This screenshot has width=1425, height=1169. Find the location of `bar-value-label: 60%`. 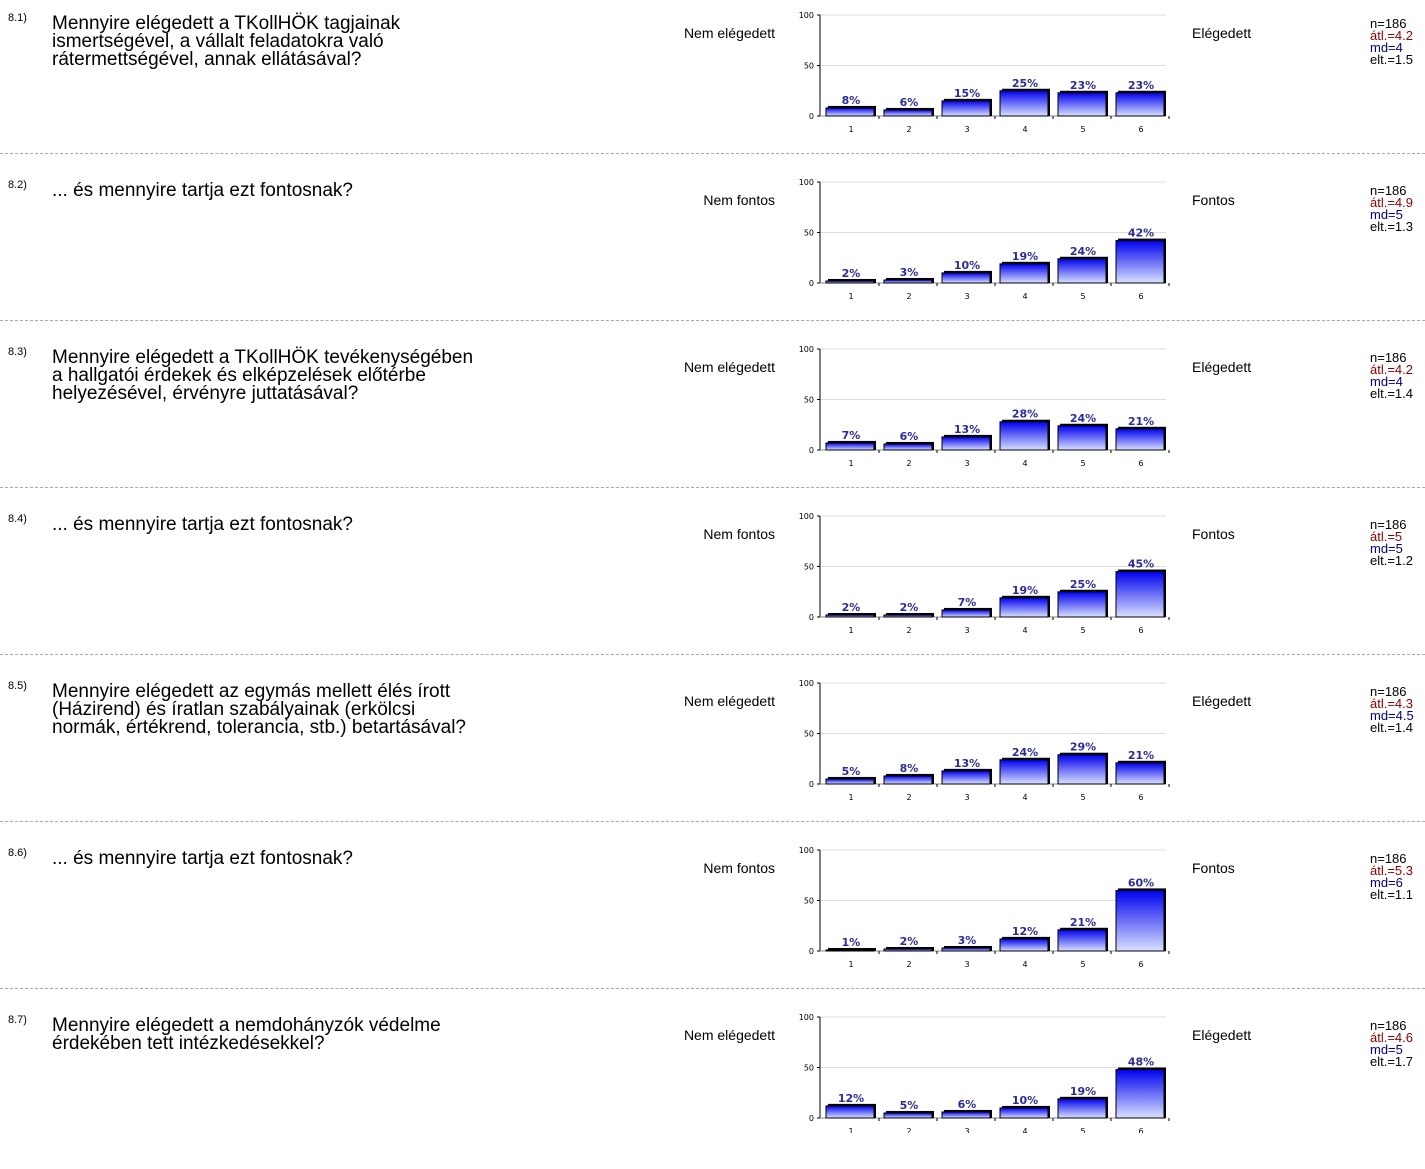

bar-value-label: 60% is located at coordinates (1141, 882).